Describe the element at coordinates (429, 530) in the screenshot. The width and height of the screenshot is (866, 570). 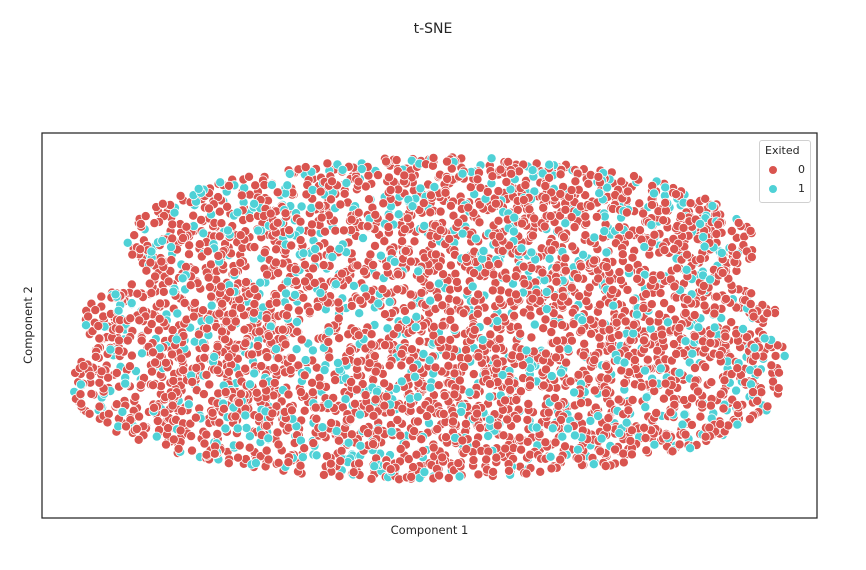
I see `x-axis-label: Component 1` at that location.